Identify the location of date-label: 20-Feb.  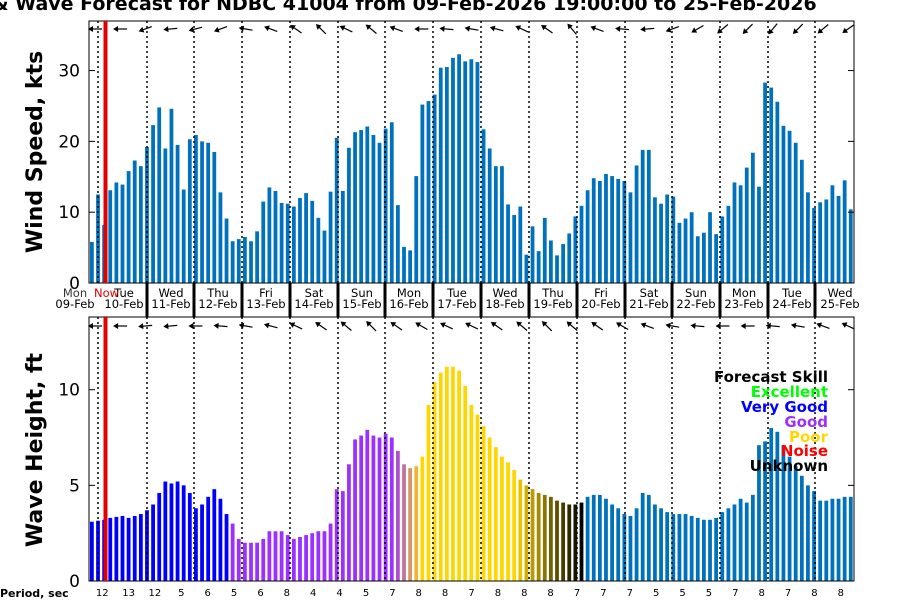
(600, 304).